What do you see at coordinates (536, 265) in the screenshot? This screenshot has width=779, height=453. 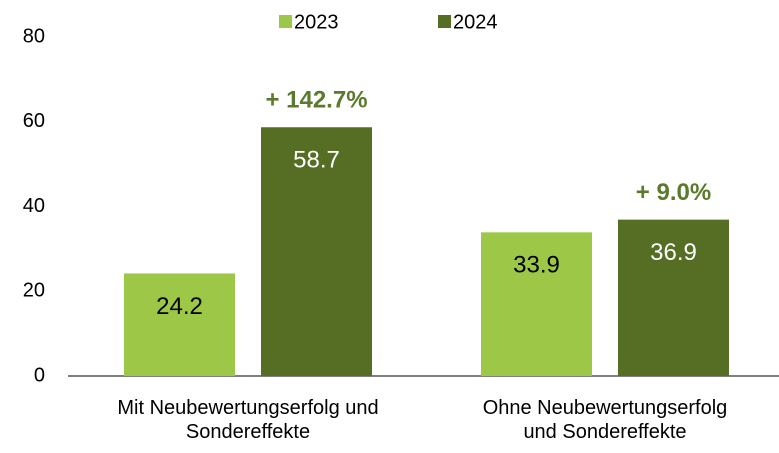 I see `value-label: 33.9` at bounding box center [536, 265].